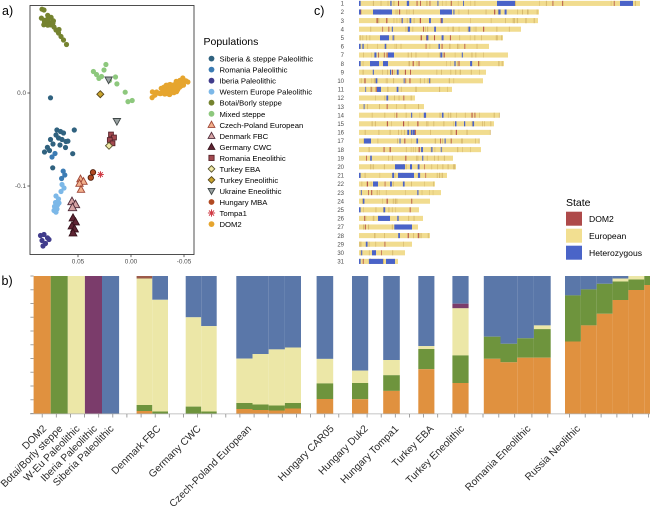  What do you see at coordinates (20, 186) in the screenshot?
I see `svg-text: -0.1` at bounding box center [20, 186].